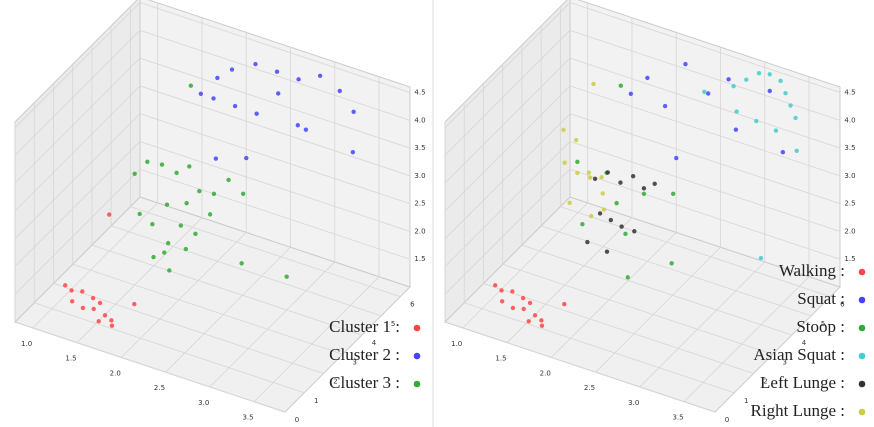  Describe the element at coordinates (849, 120) in the screenshot. I see `z-tick-label: 4.0` at that location.